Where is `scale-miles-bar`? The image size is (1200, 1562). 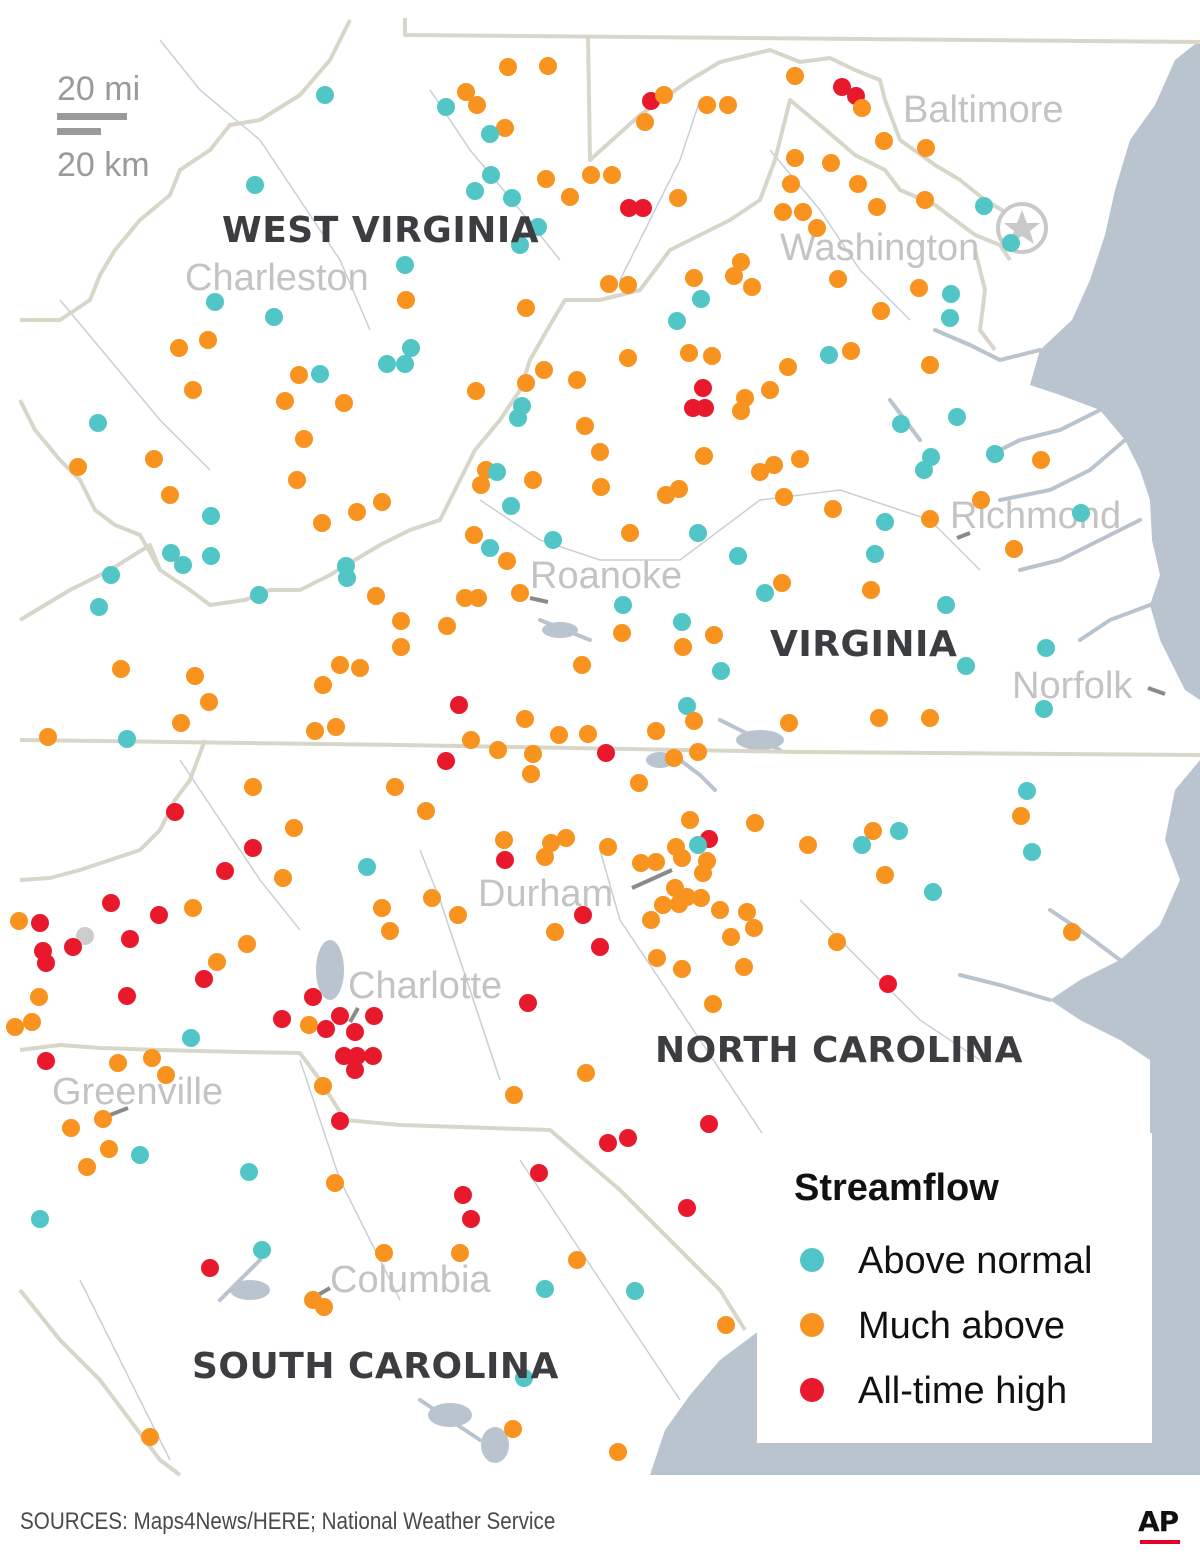
scale-miles-bar is located at coordinates (92, 116).